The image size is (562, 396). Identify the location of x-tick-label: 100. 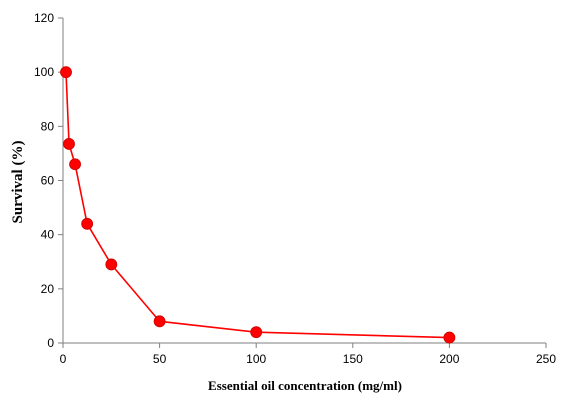
(256, 359).